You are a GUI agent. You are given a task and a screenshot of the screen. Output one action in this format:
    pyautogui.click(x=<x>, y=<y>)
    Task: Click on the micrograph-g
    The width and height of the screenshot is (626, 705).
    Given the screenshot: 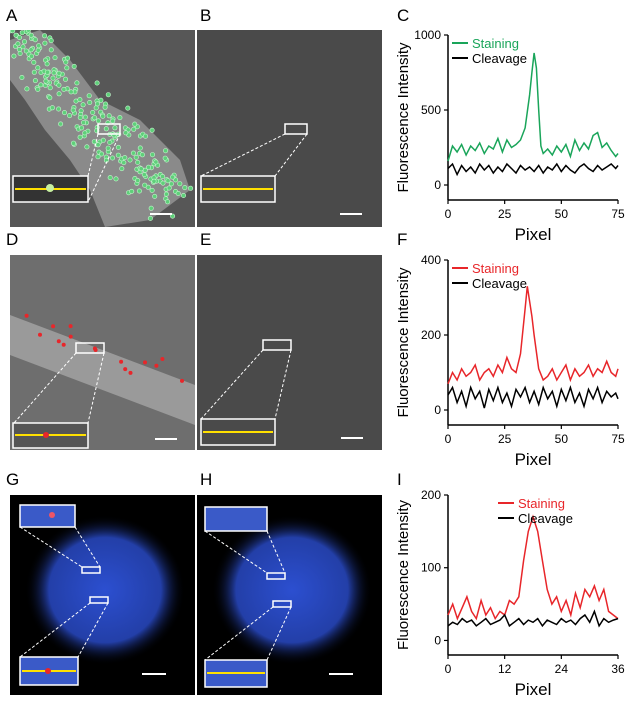 What is the action you would take?
    pyautogui.click(x=102, y=595)
    